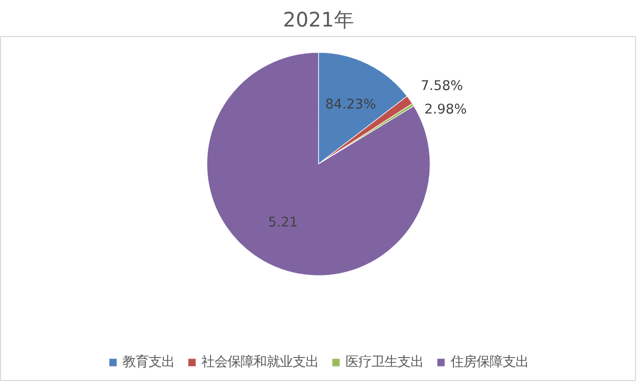  What do you see at coordinates (260, 362) in the screenshot?
I see `legend-label: 社会保障和就业支出` at bounding box center [260, 362].